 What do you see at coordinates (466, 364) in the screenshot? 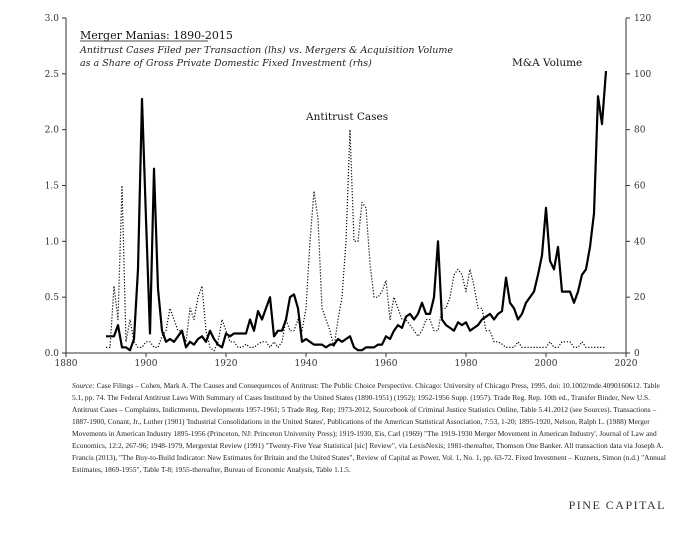
I see `x-tick-label: 1980` at bounding box center [466, 364].